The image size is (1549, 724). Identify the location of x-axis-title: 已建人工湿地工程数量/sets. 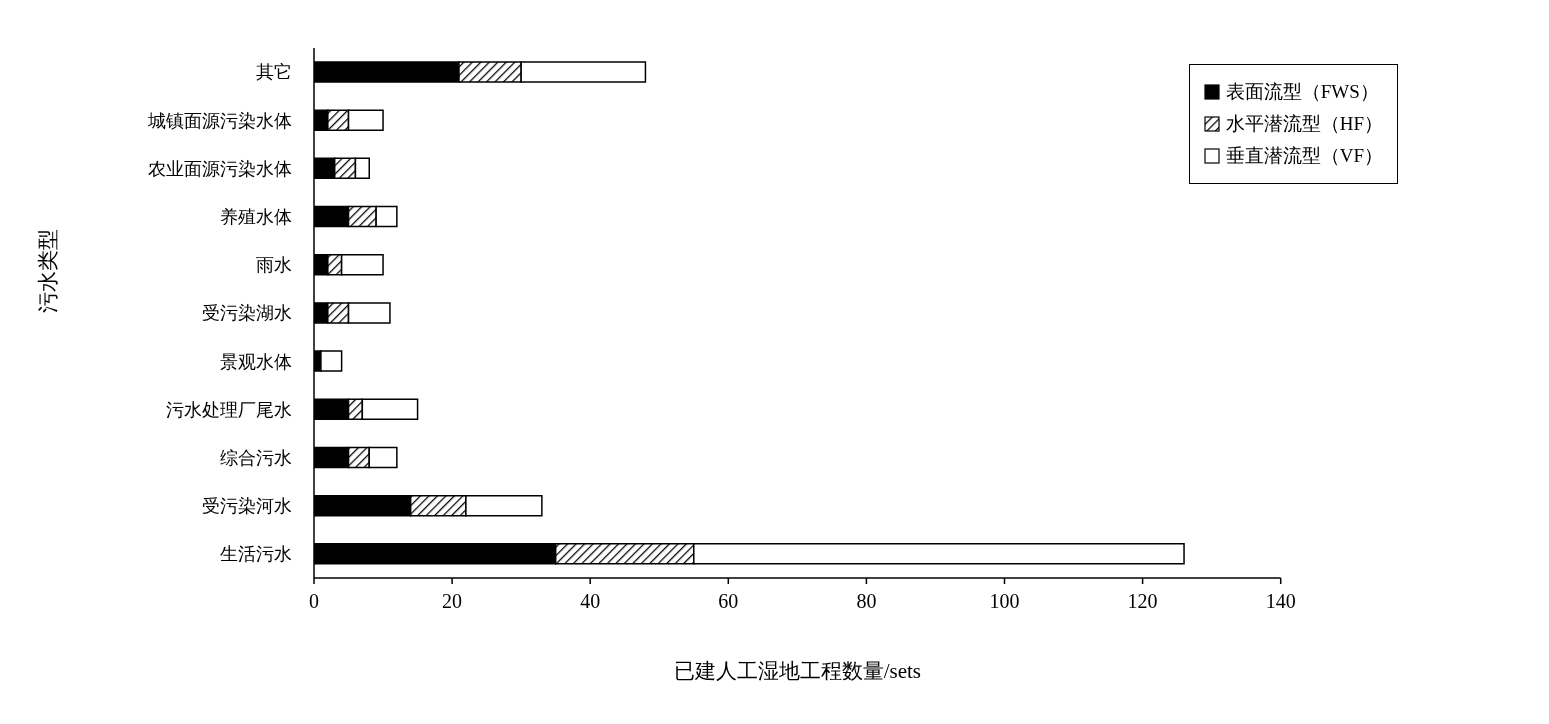
(797, 671).